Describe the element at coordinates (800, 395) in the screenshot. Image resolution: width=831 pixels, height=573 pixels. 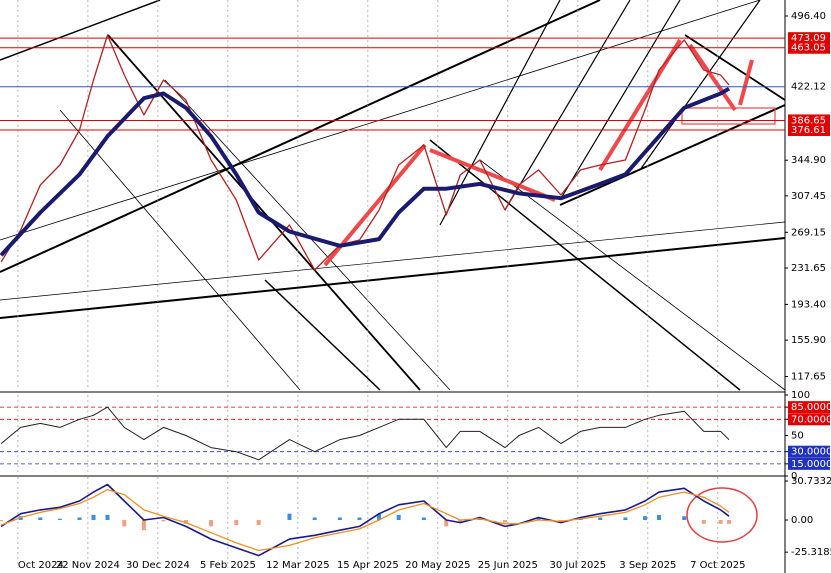
I see `y-tick-label: 100` at that location.